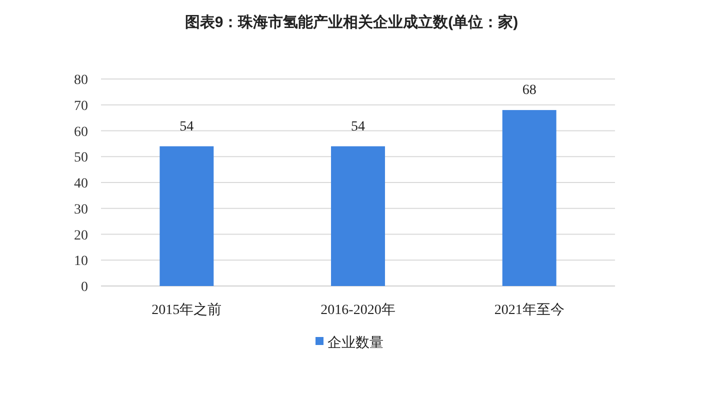 The height and width of the screenshot is (408, 703). I want to click on x-tick-label: 2016-2020年, so click(358, 310).